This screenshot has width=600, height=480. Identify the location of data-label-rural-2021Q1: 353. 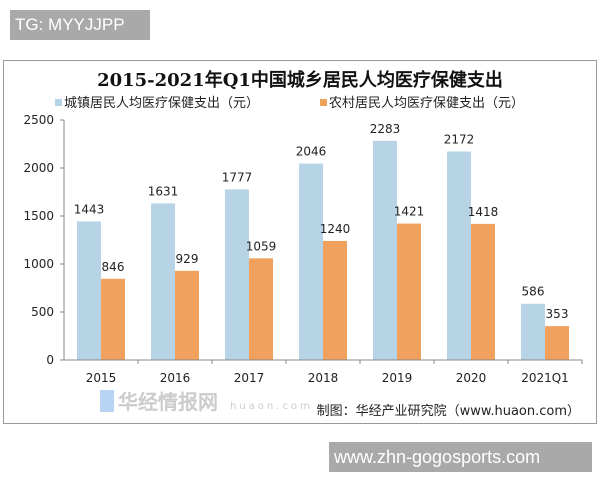
(557, 314).